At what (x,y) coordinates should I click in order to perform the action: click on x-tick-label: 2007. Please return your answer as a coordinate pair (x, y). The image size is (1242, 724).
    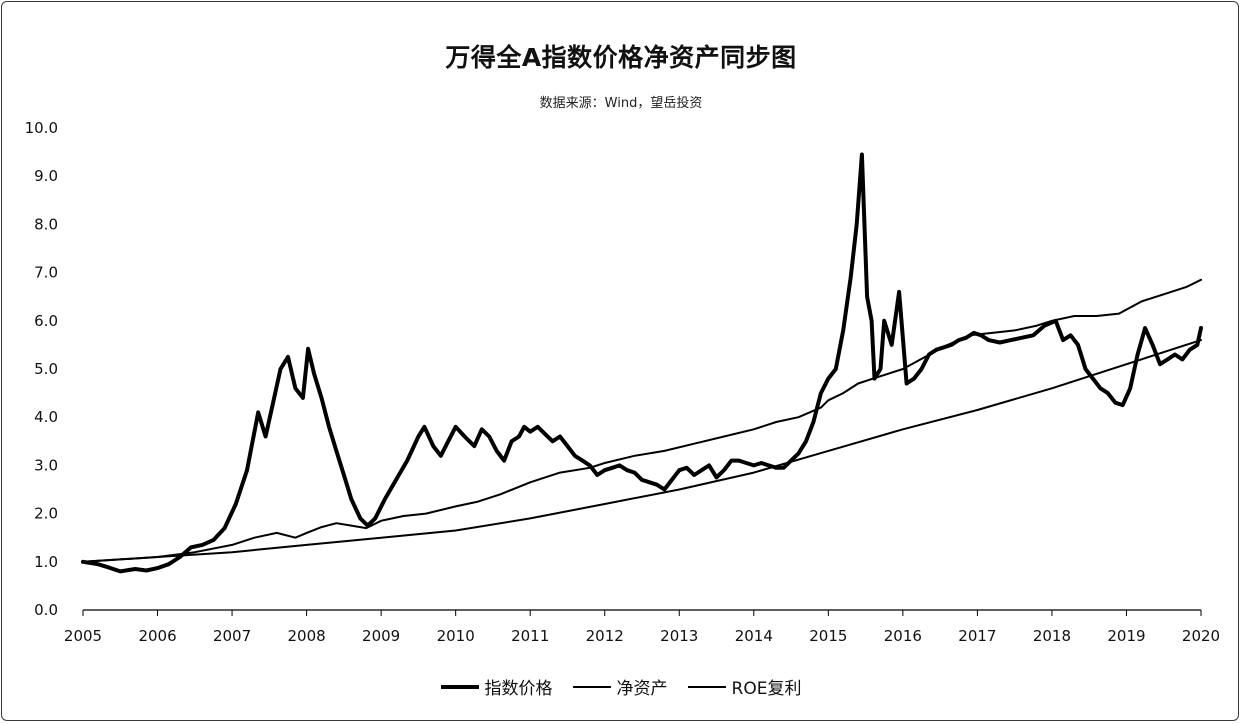
    Looking at the image, I should click on (232, 636).